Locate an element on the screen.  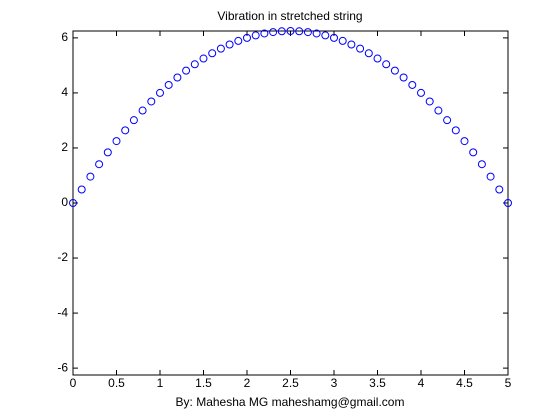
x-tick-label: 3.5 is located at coordinates (377, 383).